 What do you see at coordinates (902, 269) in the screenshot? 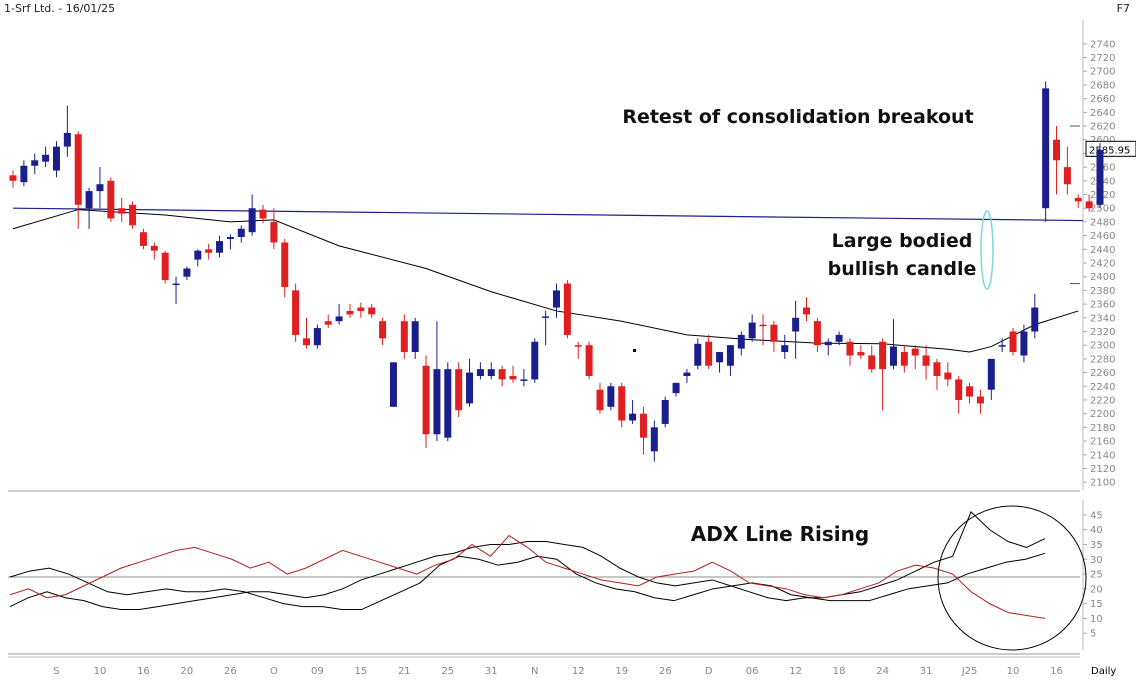
I see `large-candle-annotation-line2: bullish candle` at bounding box center [902, 269].